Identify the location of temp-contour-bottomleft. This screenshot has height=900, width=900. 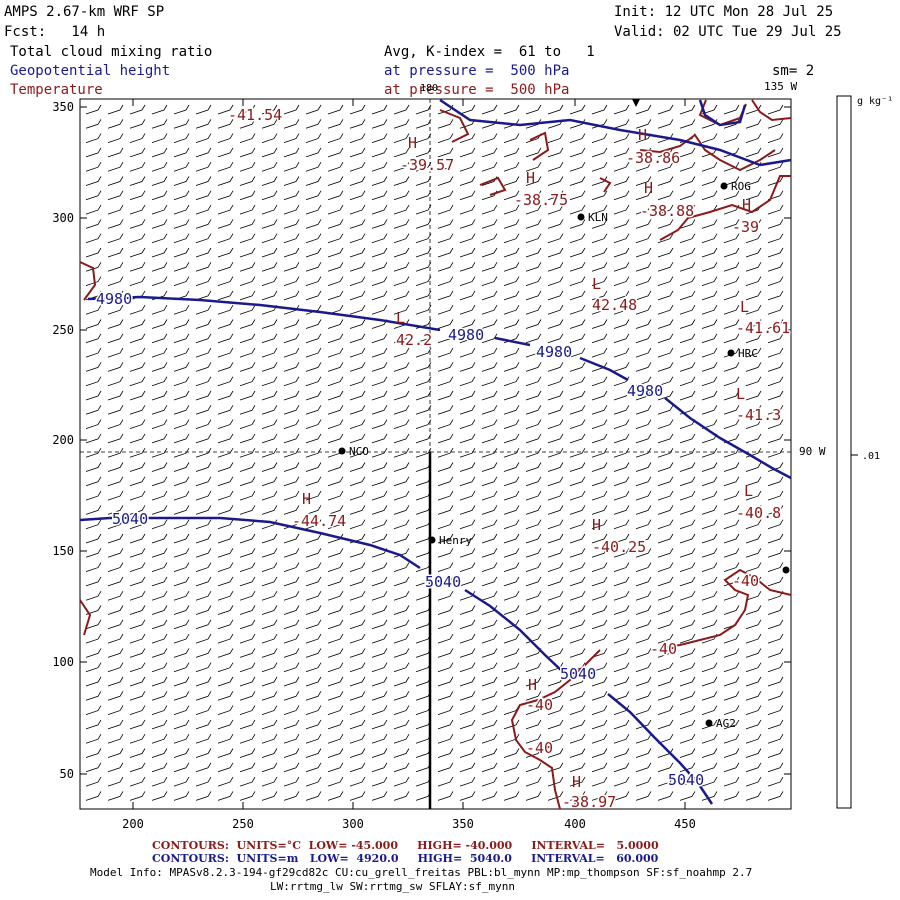
(85, 617).